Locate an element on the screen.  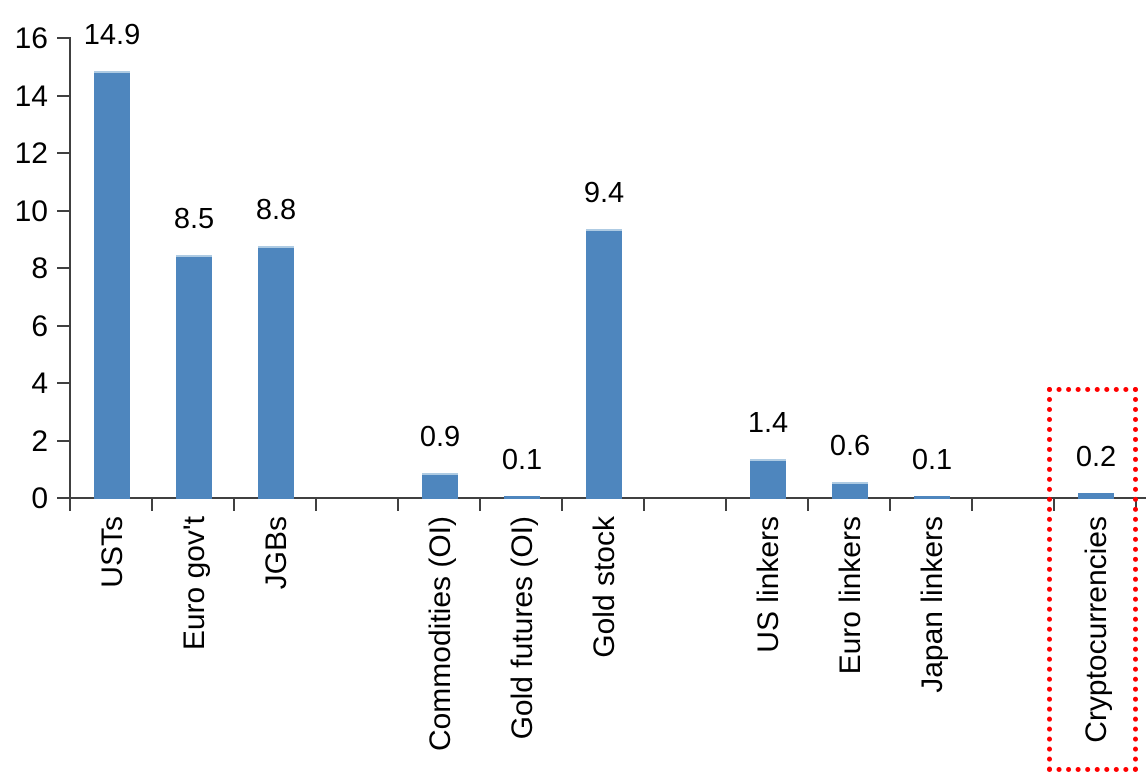
bar-value-label: 8.5 is located at coordinates (194, 219).